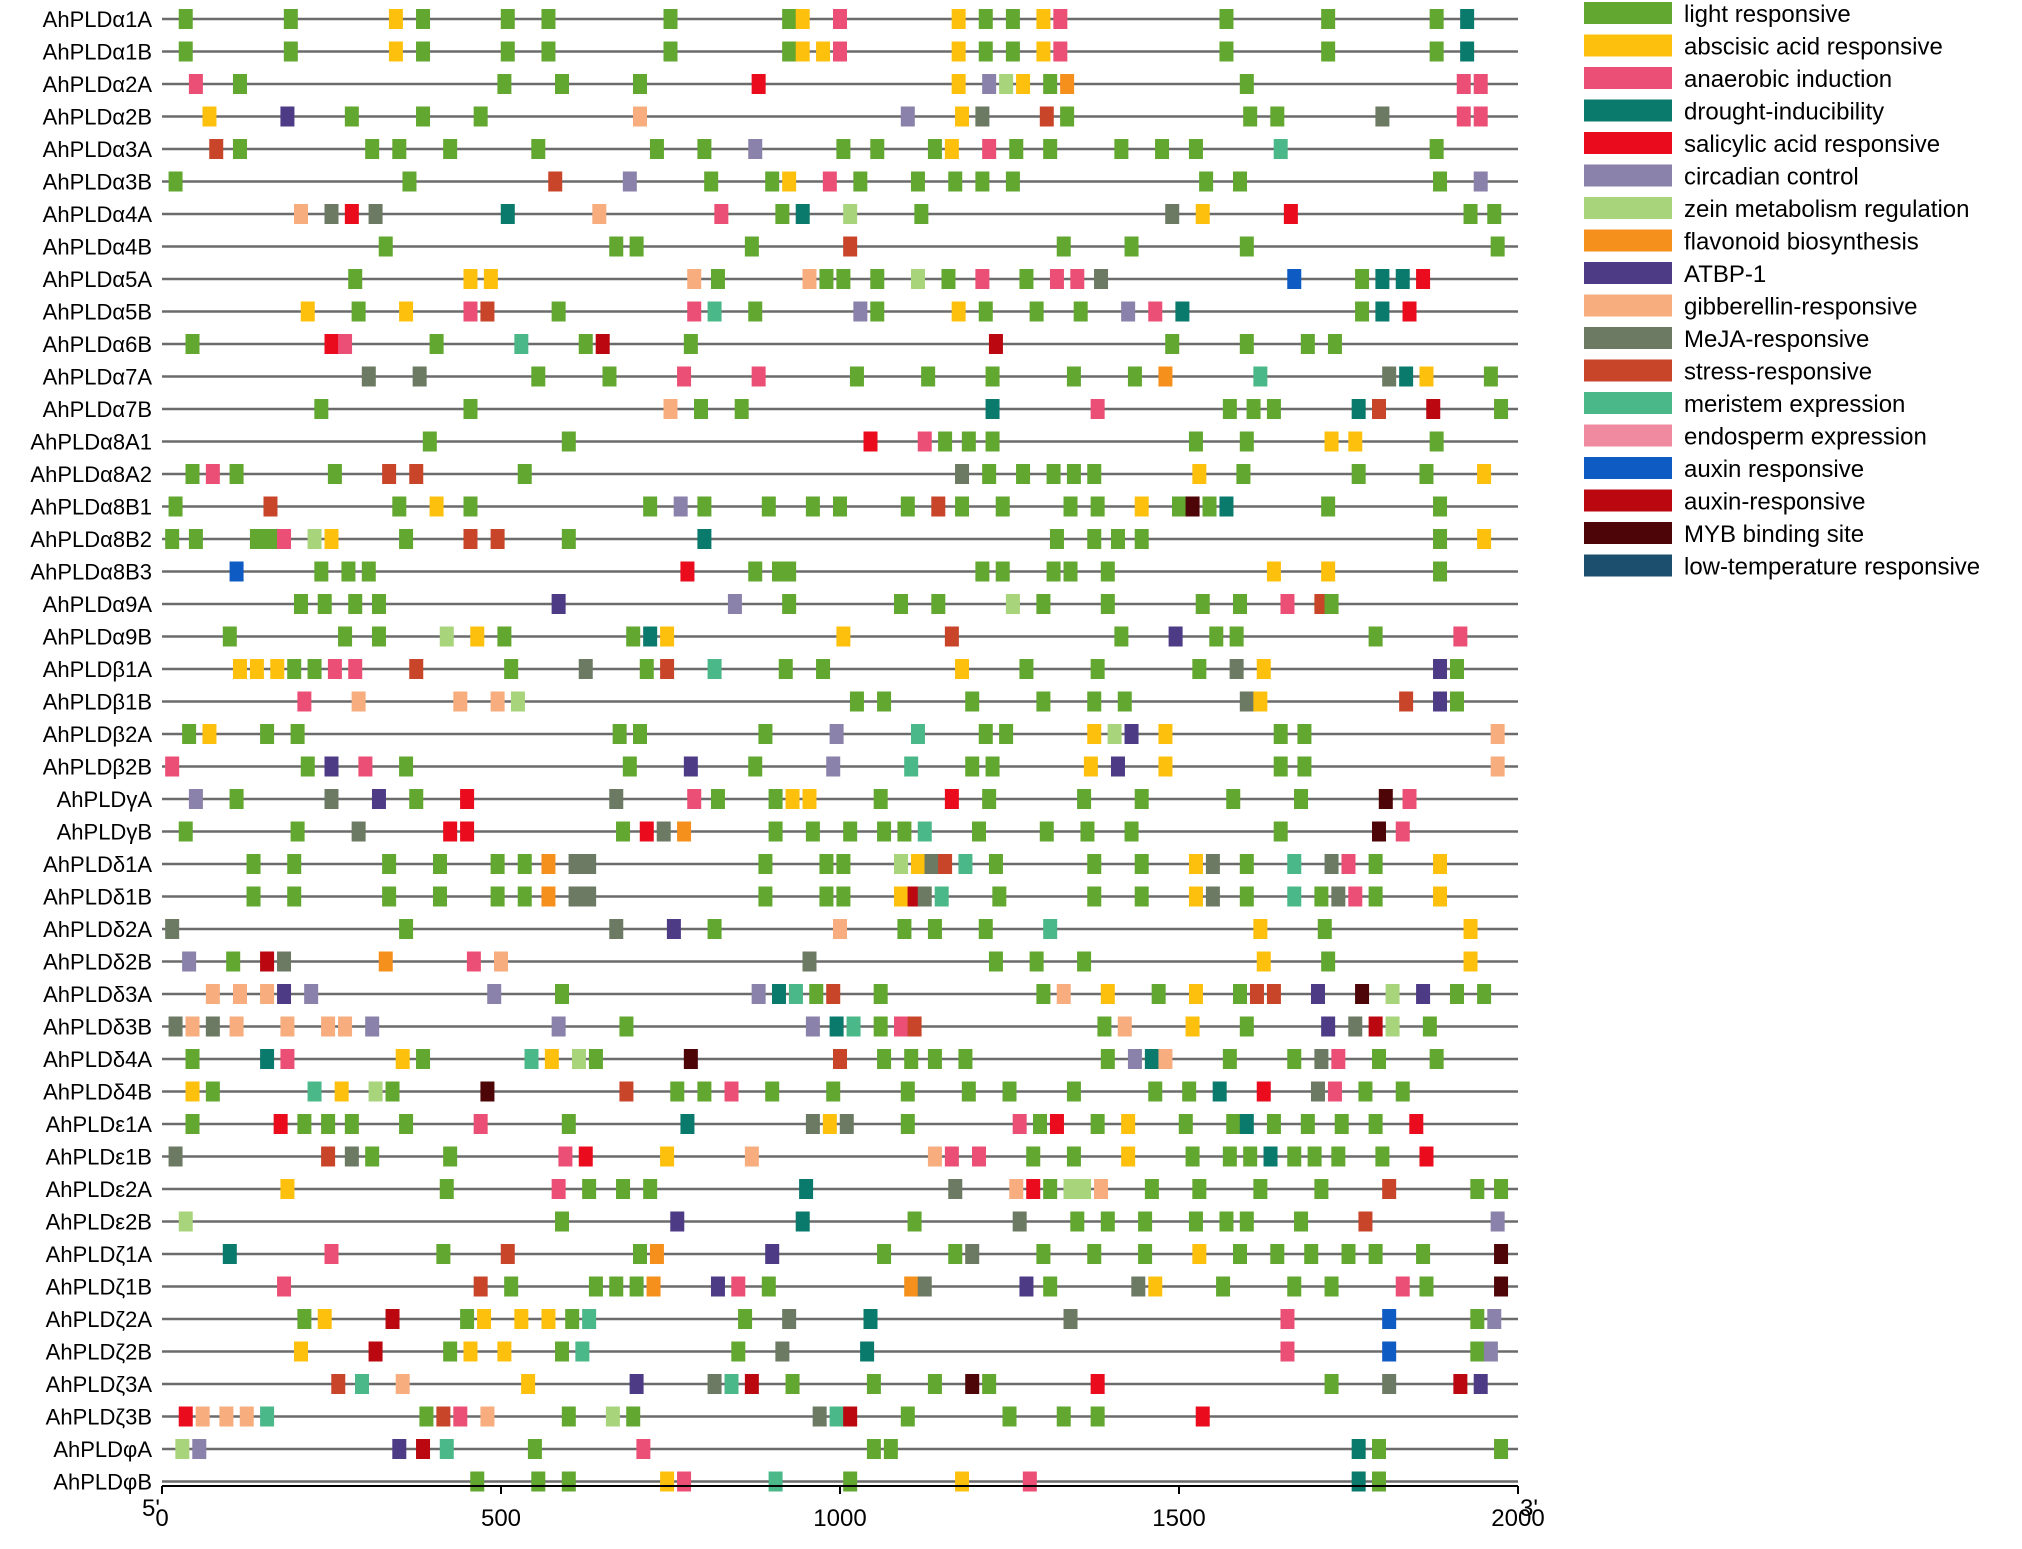  I want to click on gene-label: AhPLDδ2B, so click(97, 962).